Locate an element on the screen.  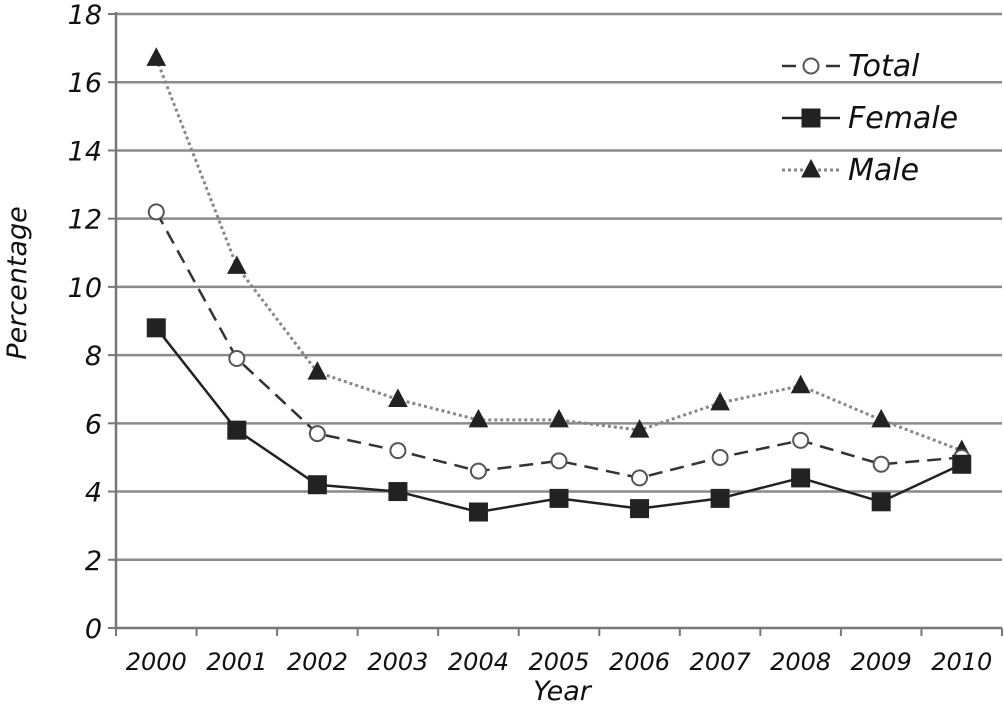
x-tick-label: 2004 is located at coordinates (478, 662).